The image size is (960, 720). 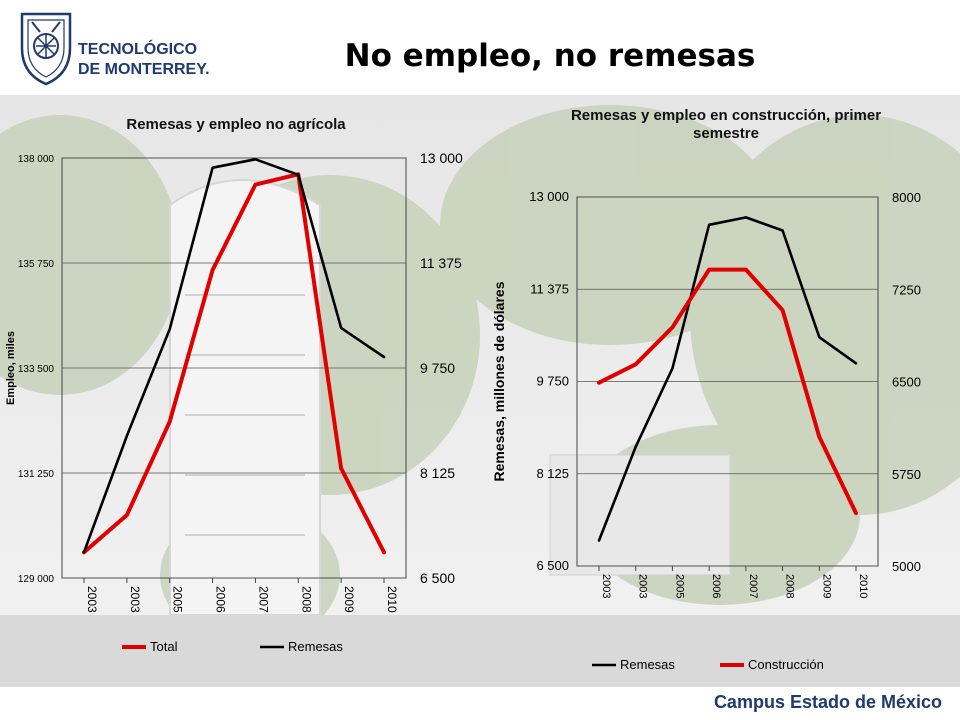 What do you see at coordinates (437, 368) in the screenshot?
I see `y-right-tick-label: 9 750` at bounding box center [437, 368].